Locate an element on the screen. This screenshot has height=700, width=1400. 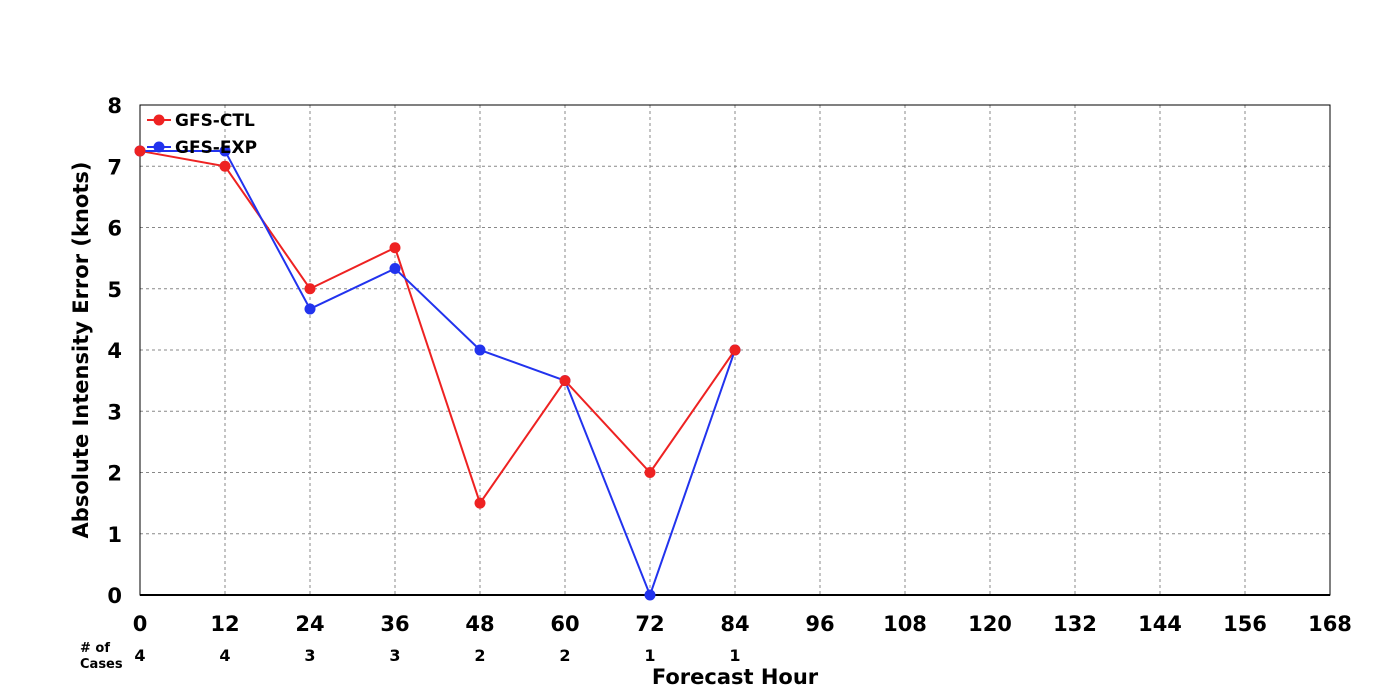
legend: GFS-CTL GFS-EXP is located at coordinates (202, 134).